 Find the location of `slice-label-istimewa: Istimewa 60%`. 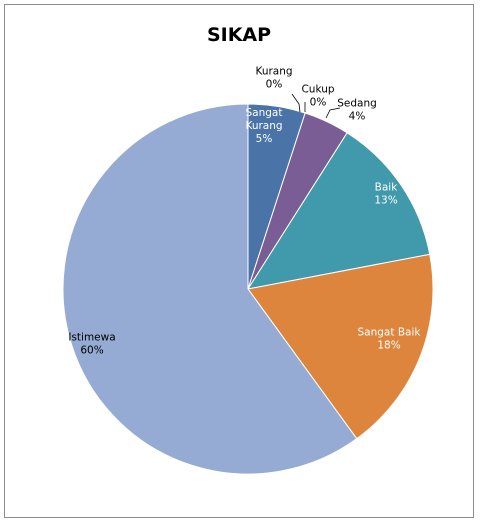

slice-label-istimewa: Istimewa 60% is located at coordinates (91, 344).